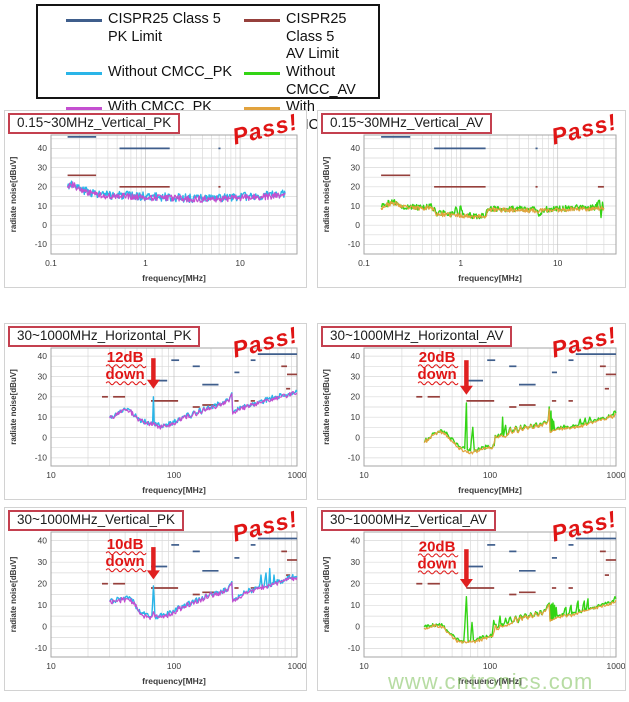 This screenshot has height=702, width=629. What do you see at coordinates (84, 109) in the screenshot?
I see `with-cmcc-pk-line-swatch` at bounding box center [84, 109].